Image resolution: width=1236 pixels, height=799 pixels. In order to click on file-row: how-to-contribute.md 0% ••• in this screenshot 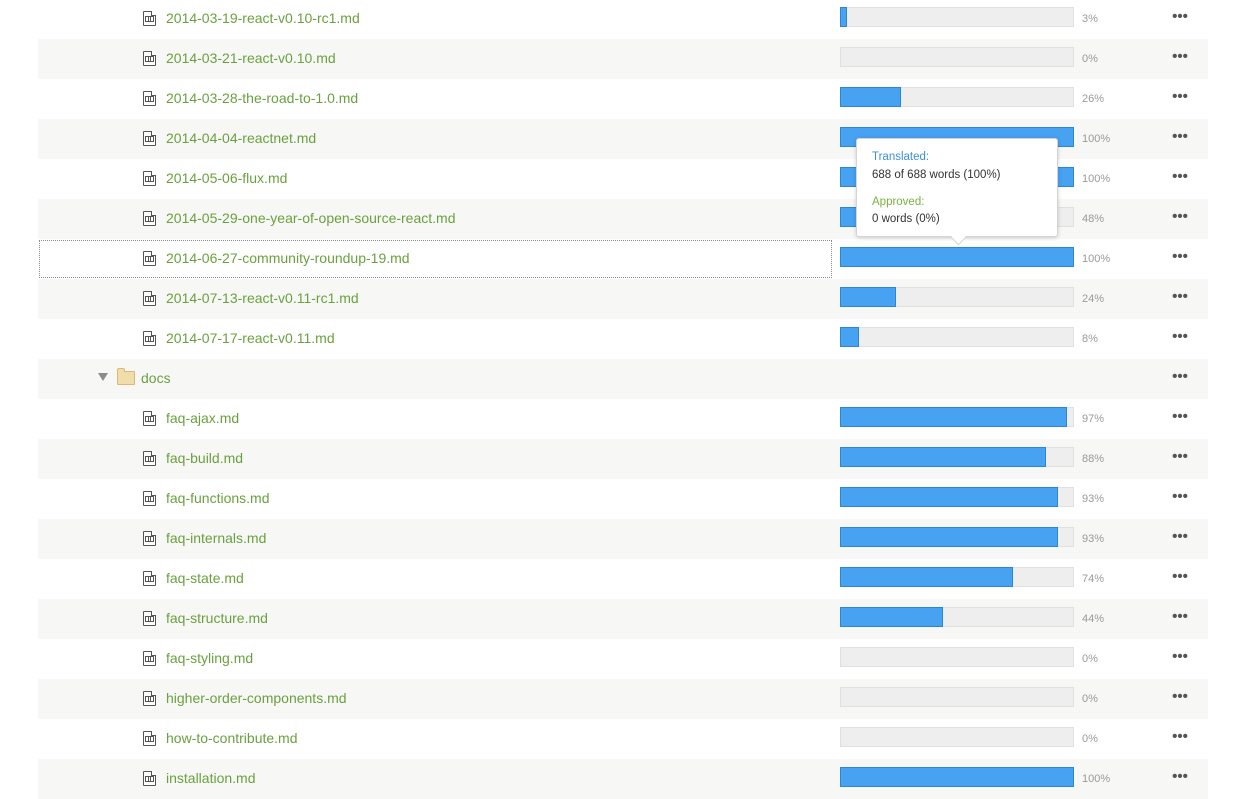, I will do `click(623, 739)`.